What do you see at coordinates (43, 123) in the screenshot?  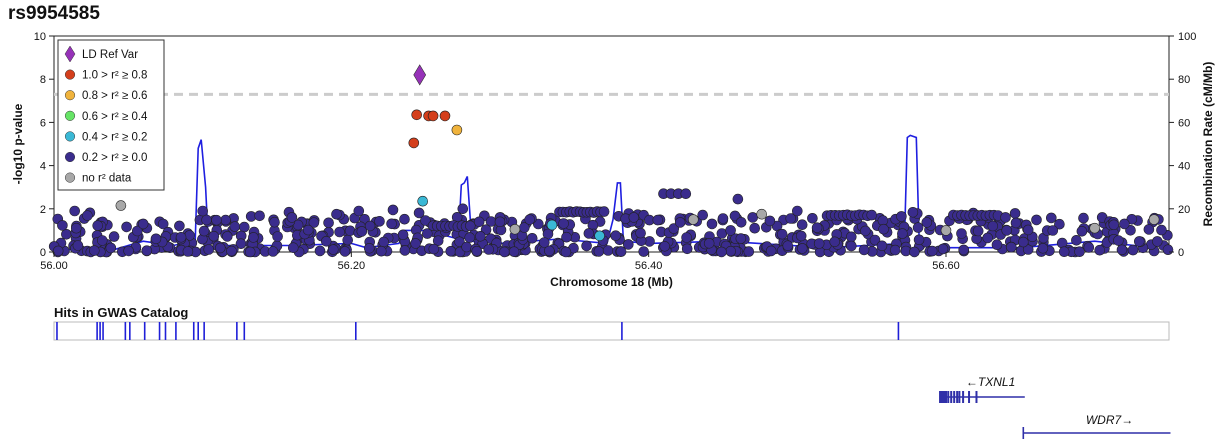 I see `y-tick-label: 6` at bounding box center [43, 123].